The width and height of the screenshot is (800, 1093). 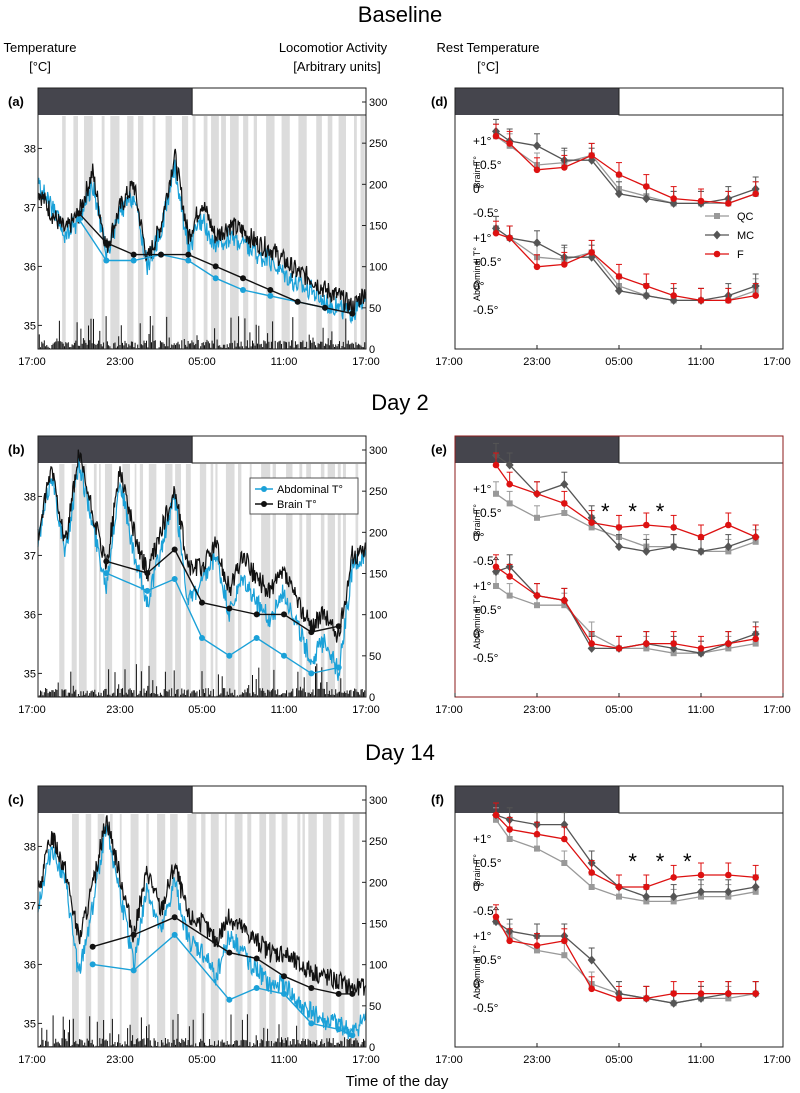 I want to click on abdominal-group-label: Abdominal T°, so click(x=477, y=274).